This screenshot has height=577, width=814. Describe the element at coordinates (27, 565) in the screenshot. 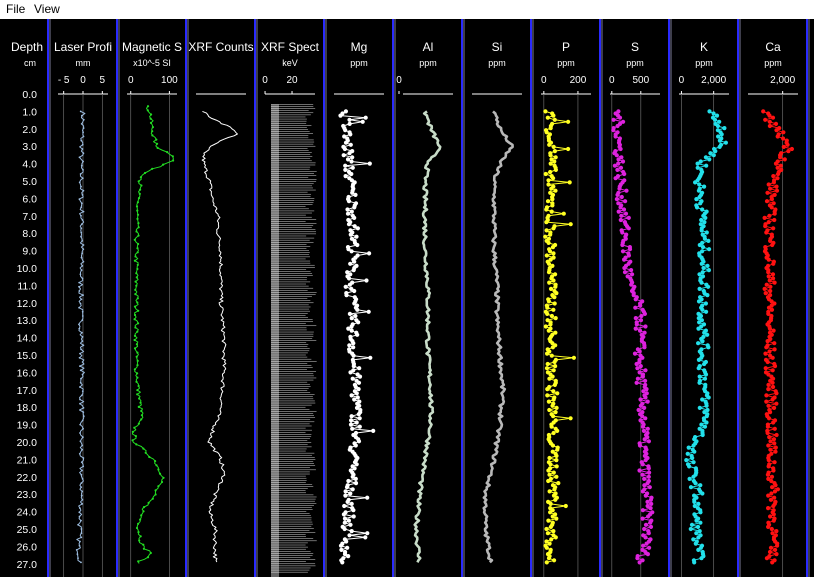

I see `depth-label: 27.0` at that location.